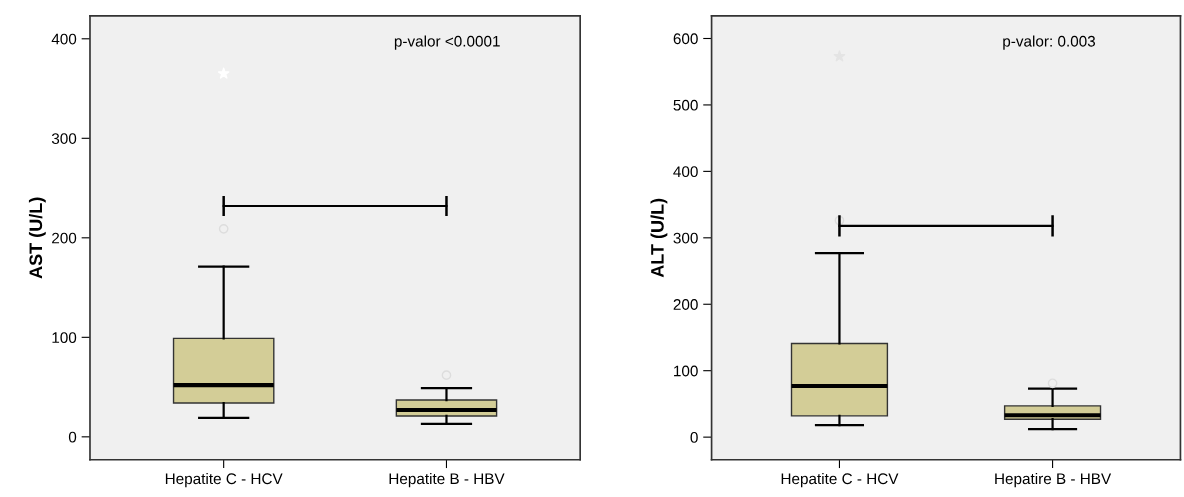 Image resolution: width=1184 pixels, height=497 pixels. Describe the element at coordinates (659, 238) in the screenshot. I see `y-axis-title: ALT (U/L)` at that location.